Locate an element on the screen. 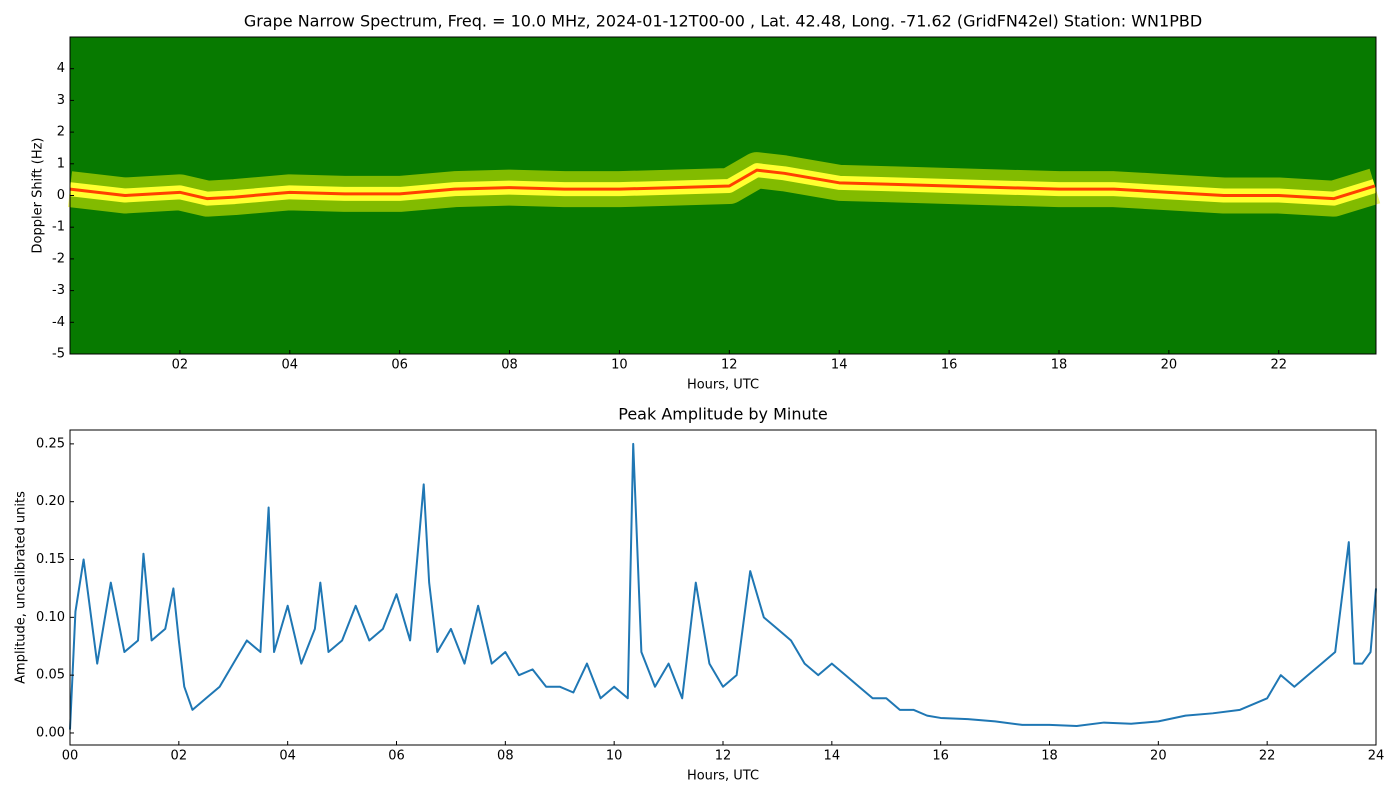  x-tick-label: 00 is located at coordinates (70, 756).